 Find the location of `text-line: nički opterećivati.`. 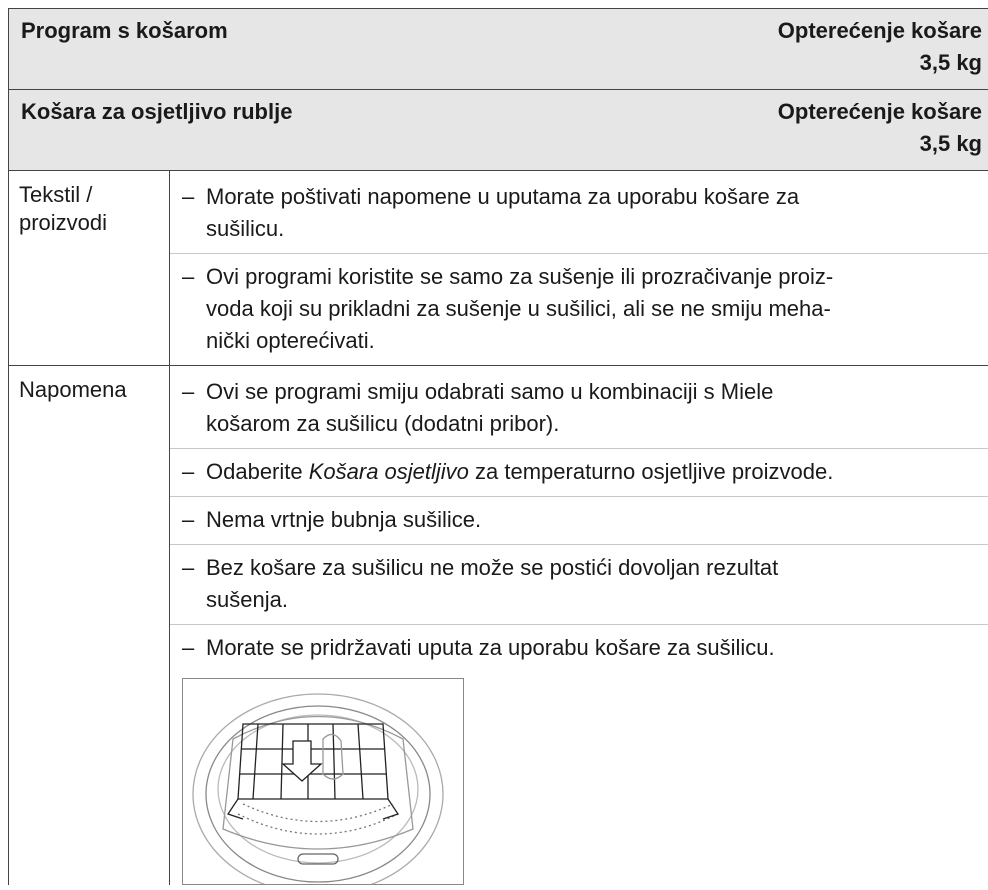

text-line: nički opterećivati. is located at coordinates (519, 341).